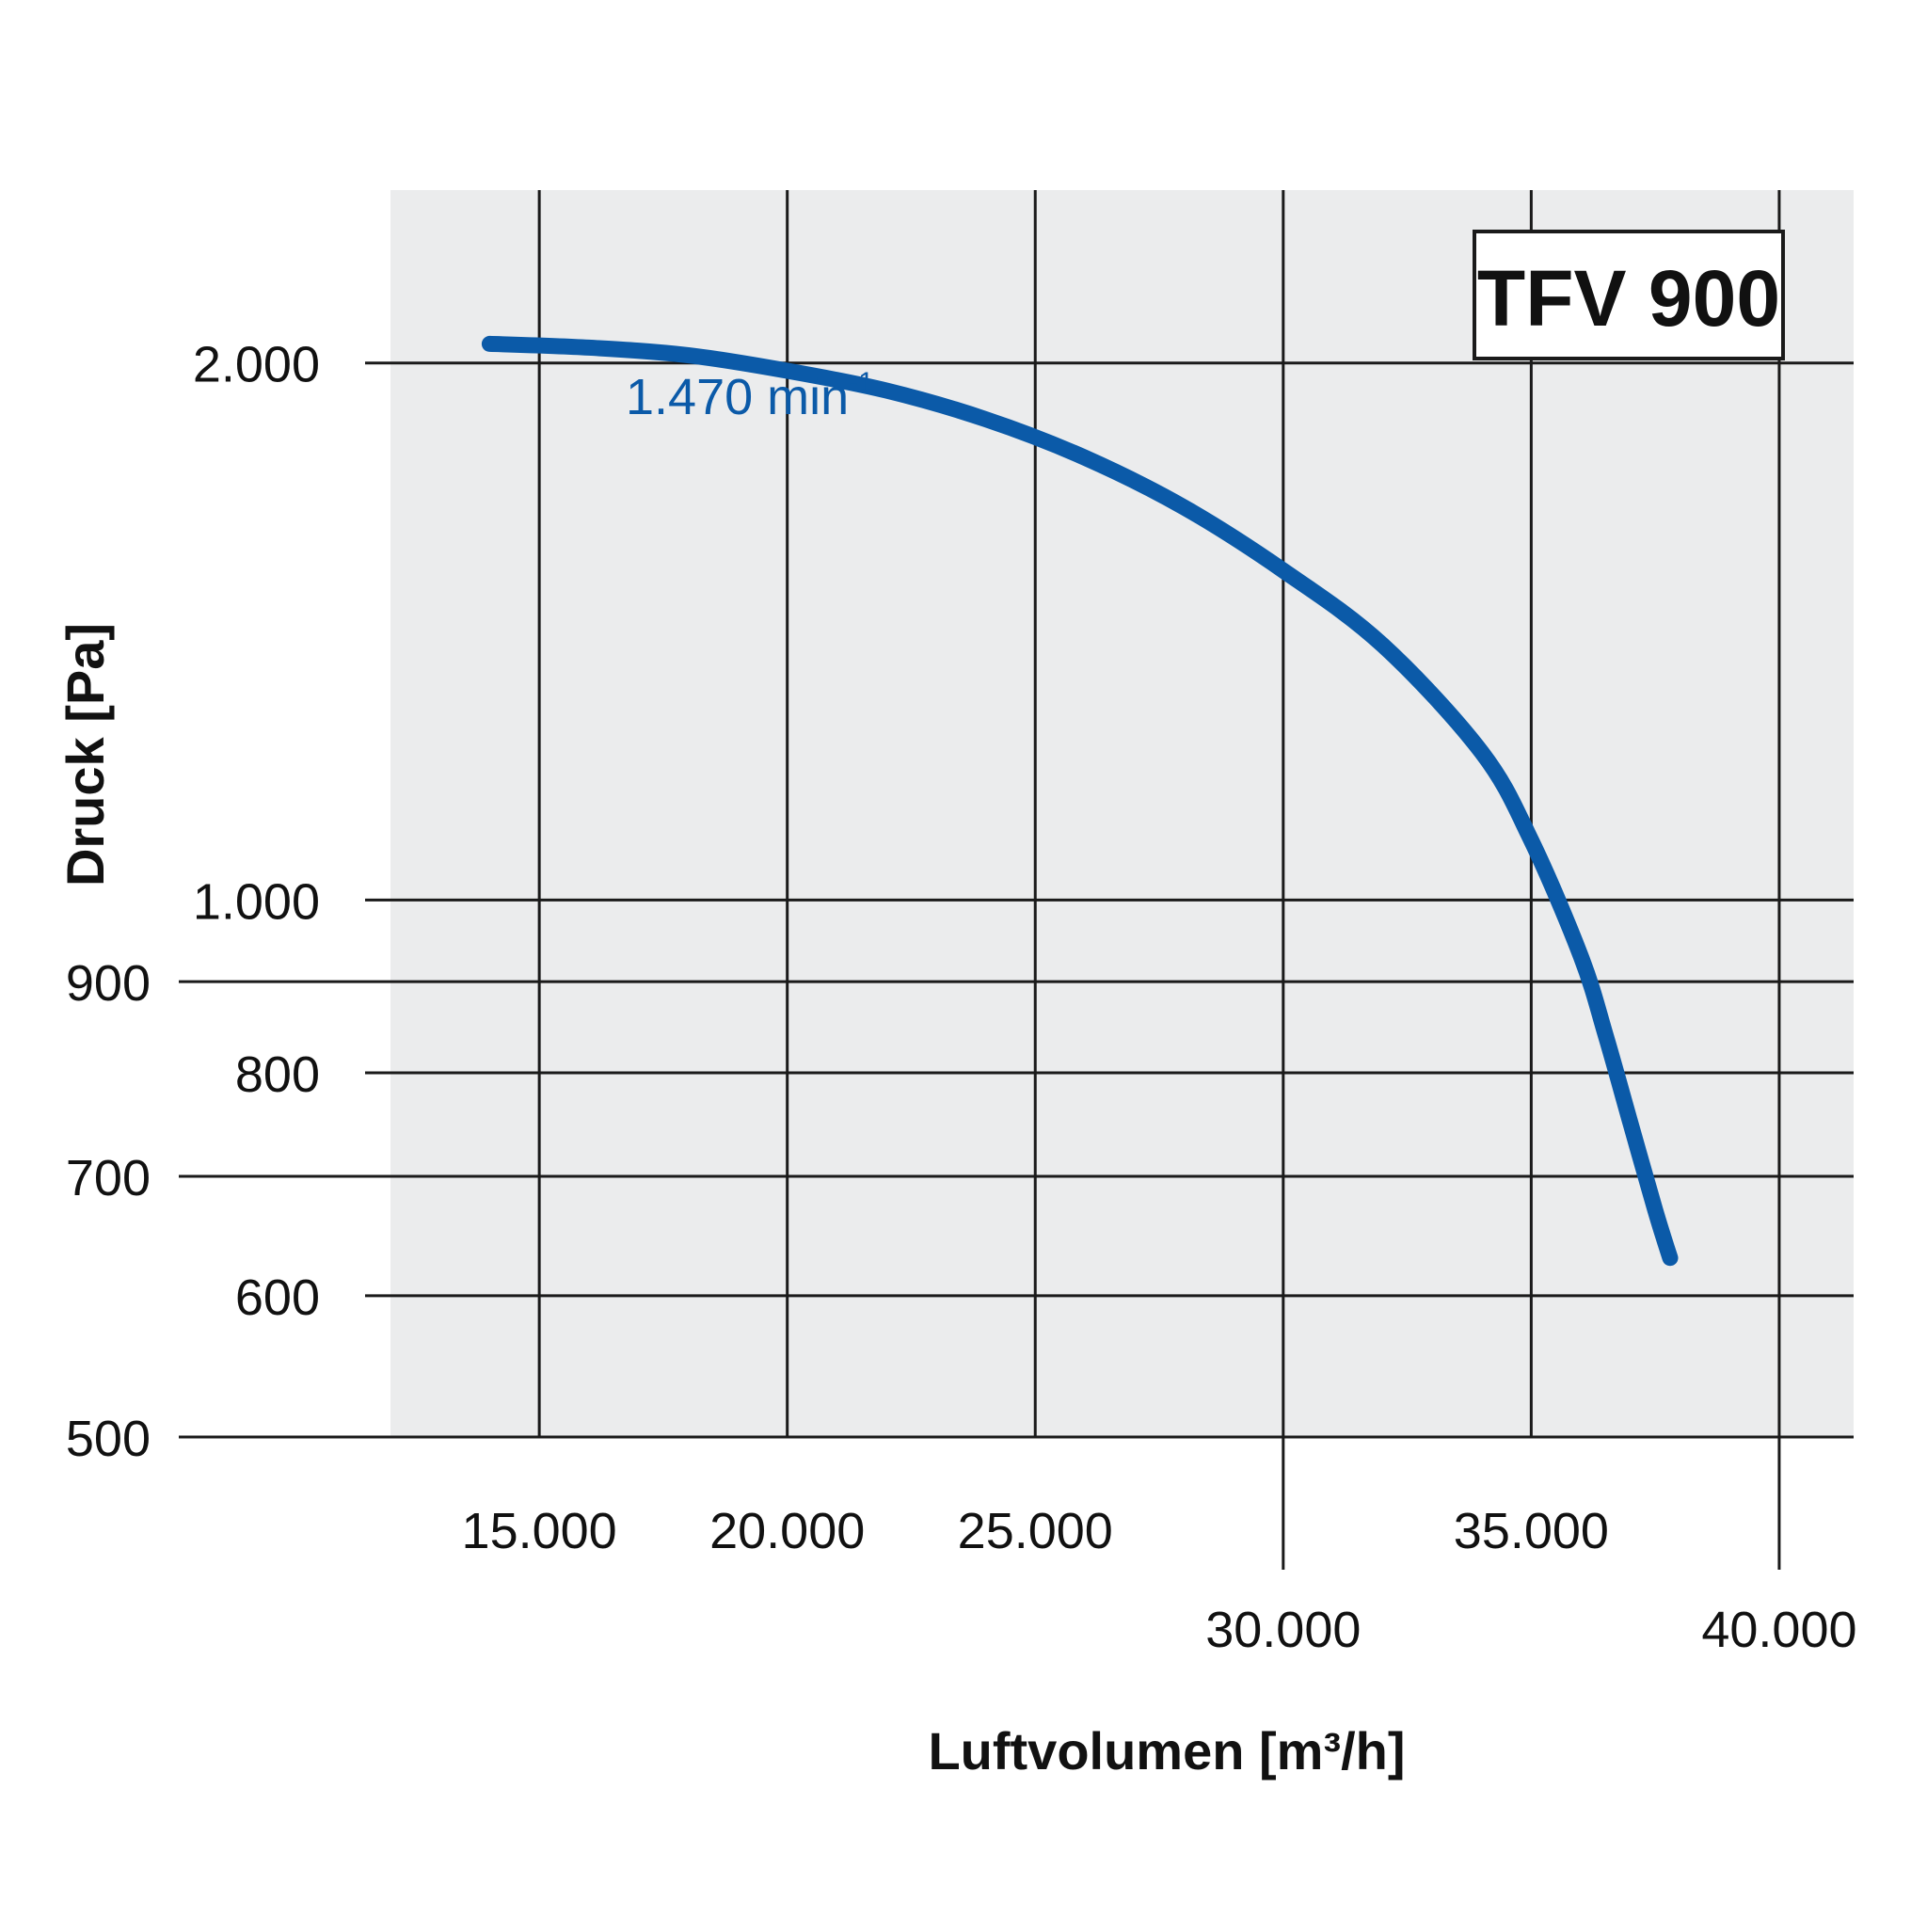  What do you see at coordinates (277, 1297) in the screenshot?
I see `y-tick-label-1: 600` at bounding box center [277, 1297].